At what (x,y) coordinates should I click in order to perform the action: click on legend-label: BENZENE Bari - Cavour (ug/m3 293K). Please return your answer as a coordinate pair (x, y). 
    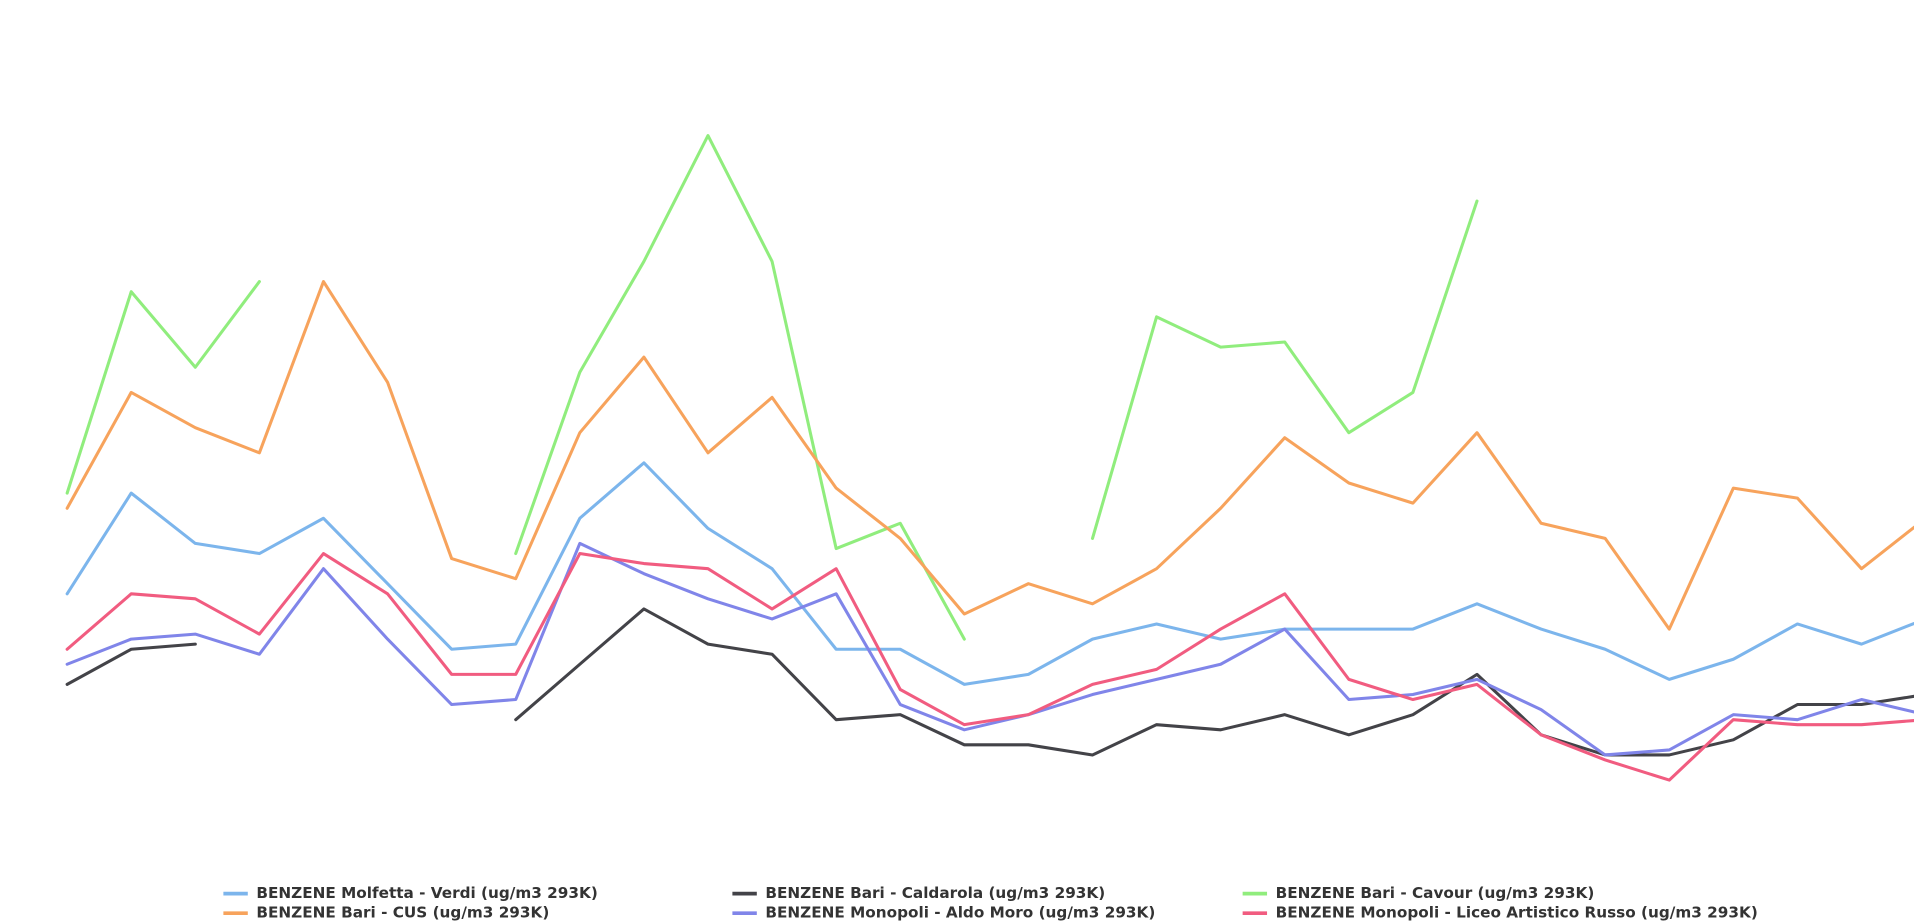
    Looking at the image, I should click on (1435, 893).